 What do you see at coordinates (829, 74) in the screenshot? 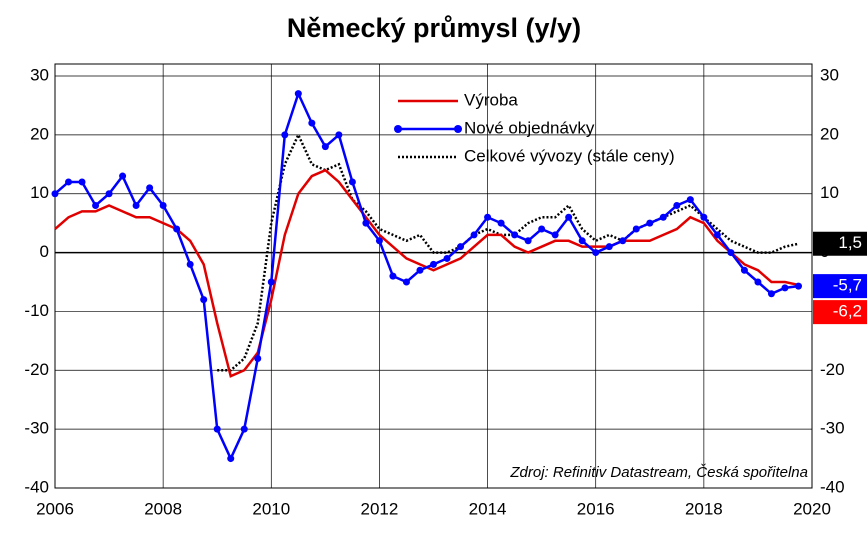
I see `y2-tick-label: 30` at bounding box center [829, 74].